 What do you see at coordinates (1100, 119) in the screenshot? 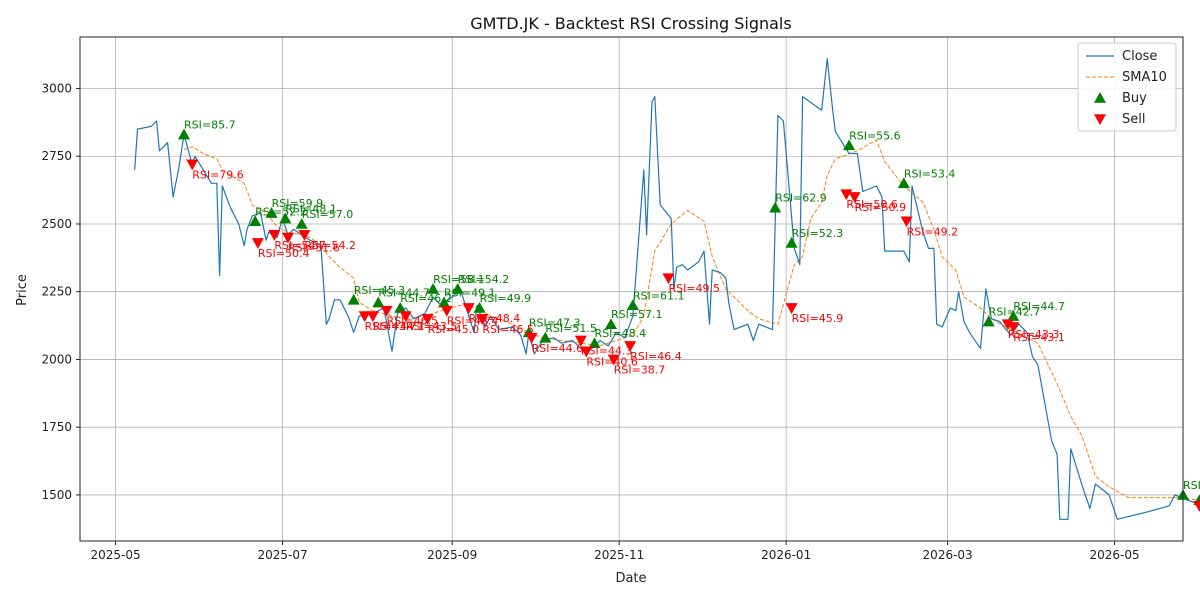
I see `legend-swatch-sell` at bounding box center [1100, 119].